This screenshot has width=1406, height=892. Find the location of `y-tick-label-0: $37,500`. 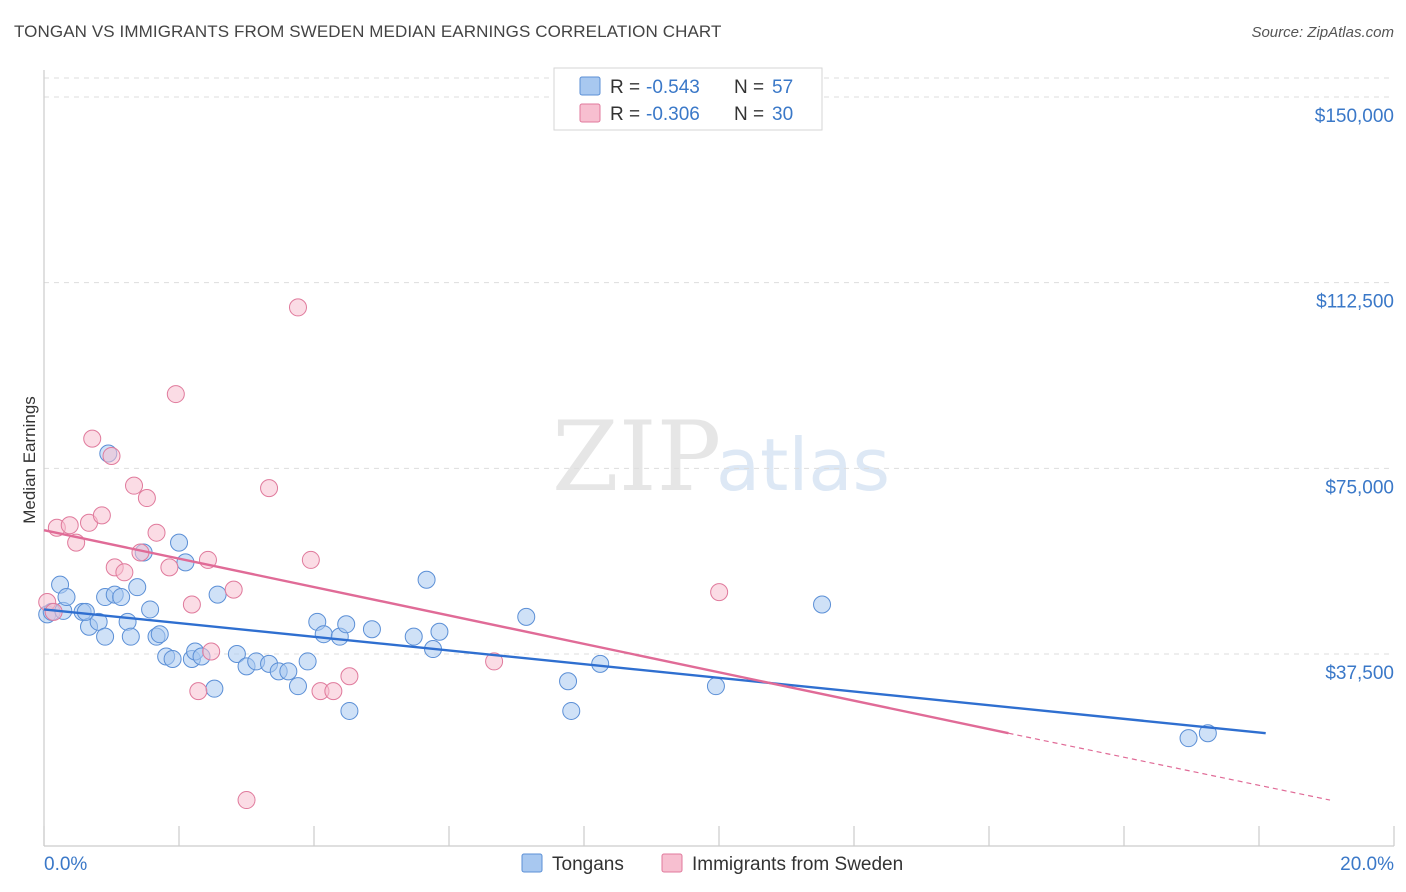

y-tick-label-0: $37,500 is located at coordinates (1359, 673).